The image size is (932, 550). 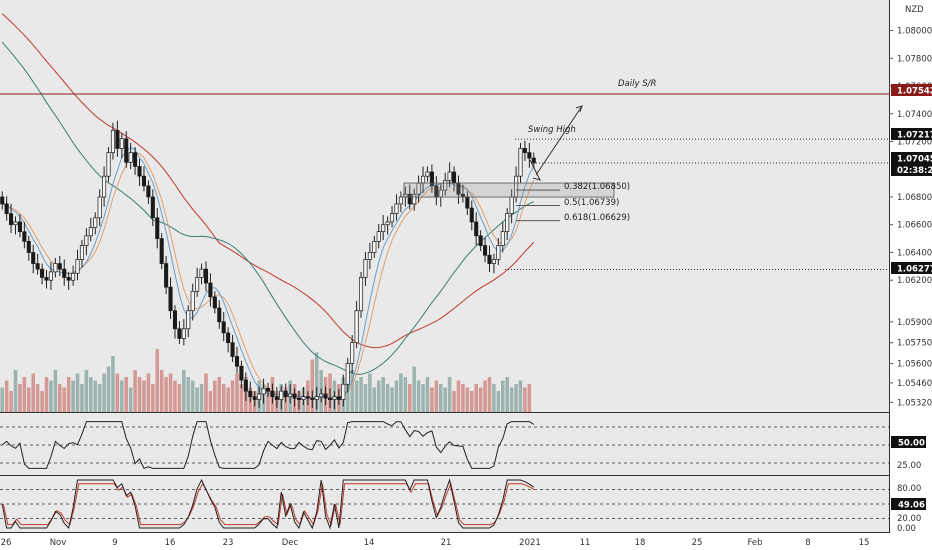 I want to click on time-tick-label: 11, so click(x=585, y=543).